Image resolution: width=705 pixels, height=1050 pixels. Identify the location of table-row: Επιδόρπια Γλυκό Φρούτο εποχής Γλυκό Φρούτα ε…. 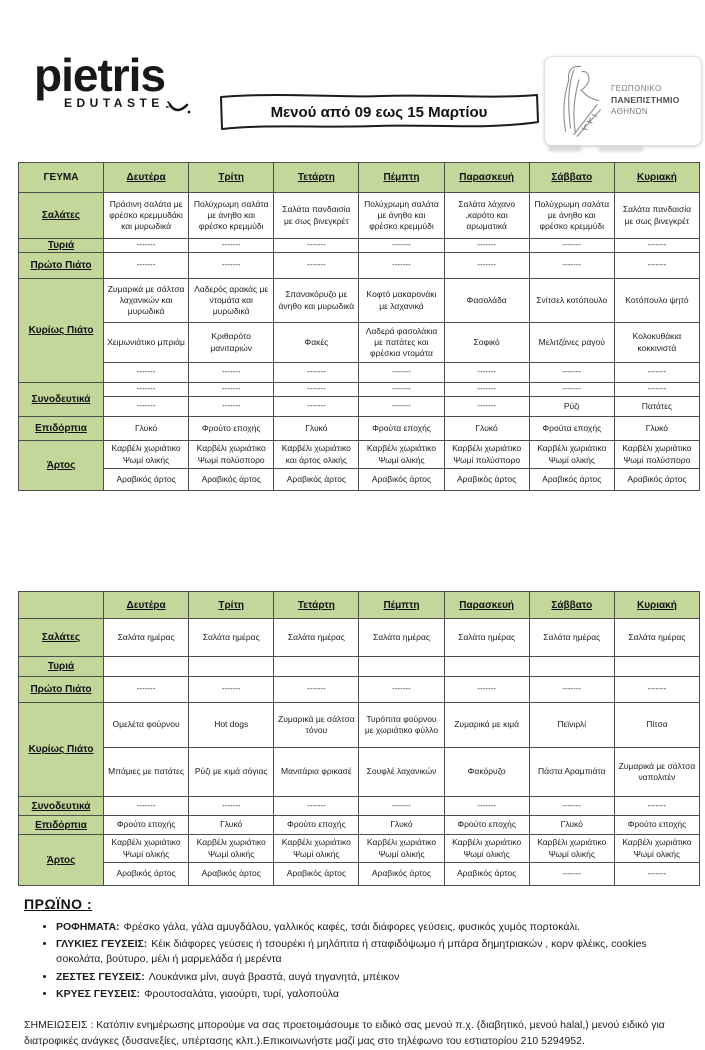
(359, 428).